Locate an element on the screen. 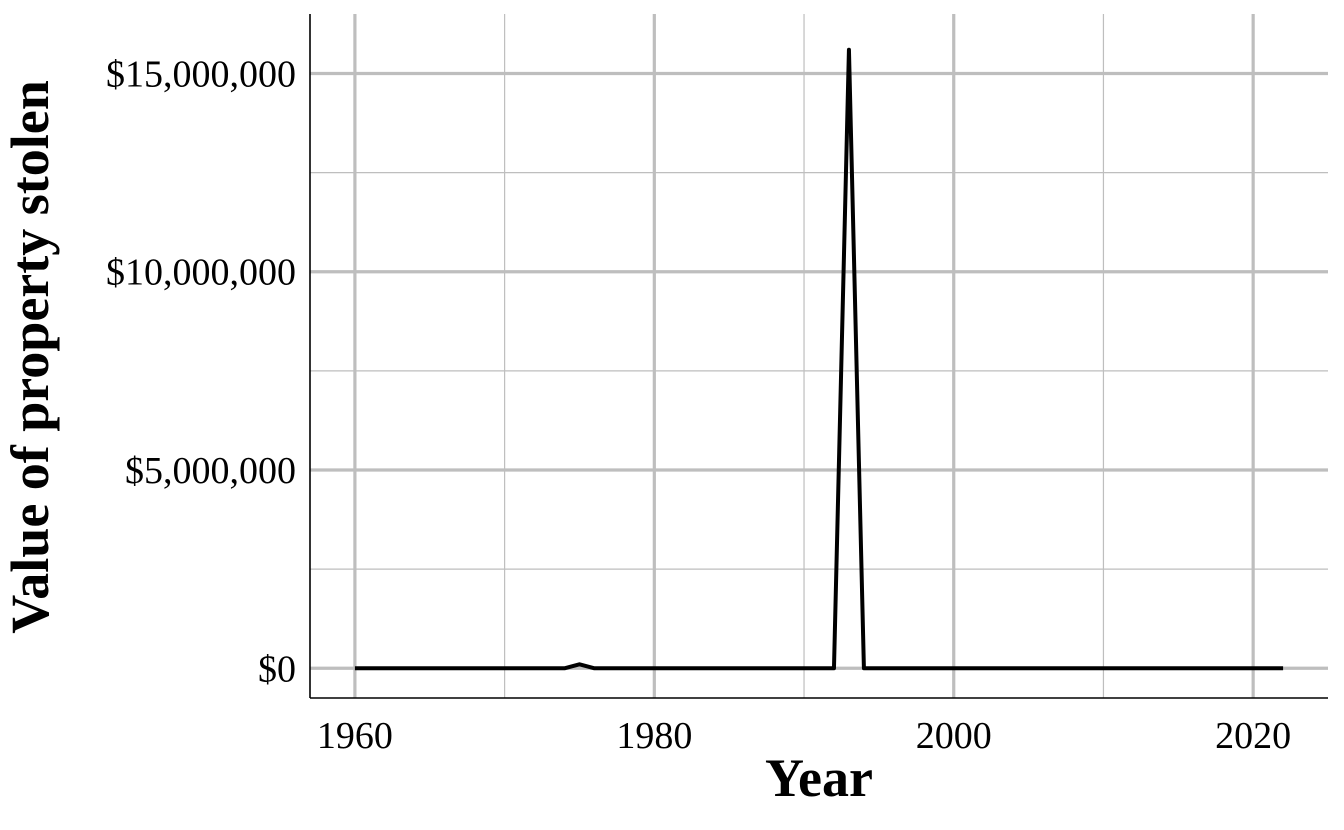  x-tick-label: 2020 is located at coordinates (1253, 736).